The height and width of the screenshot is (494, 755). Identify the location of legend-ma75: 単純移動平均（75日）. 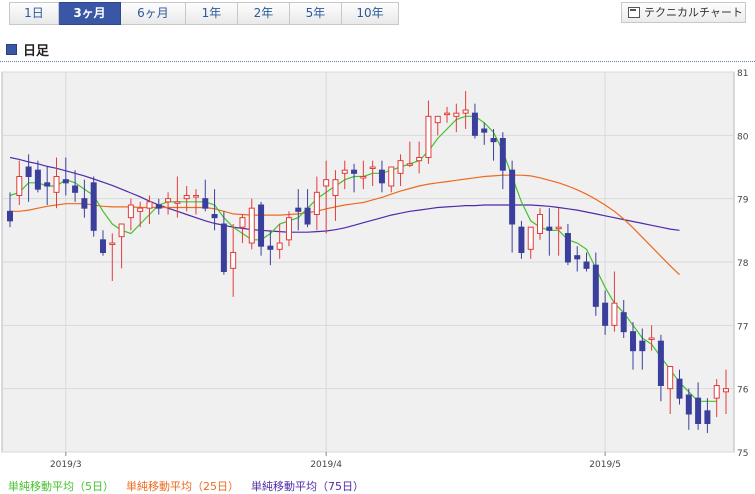
(307, 486).